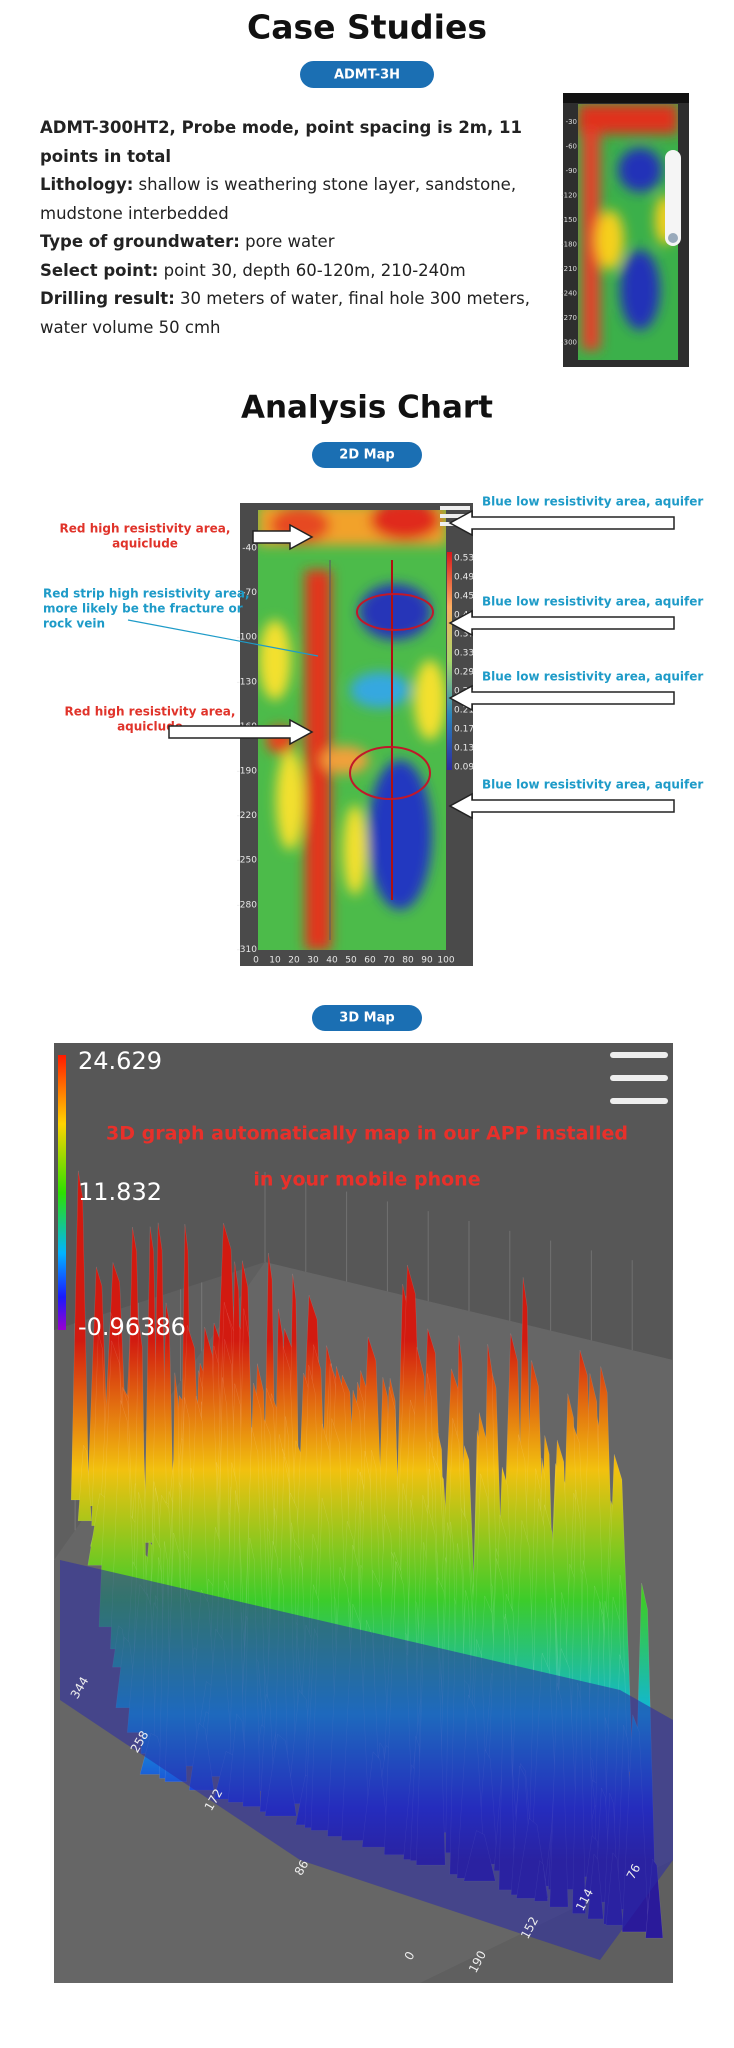  Describe the element at coordinates (247, 905) in the screenshot. I see `depth-label: -280` at that location.